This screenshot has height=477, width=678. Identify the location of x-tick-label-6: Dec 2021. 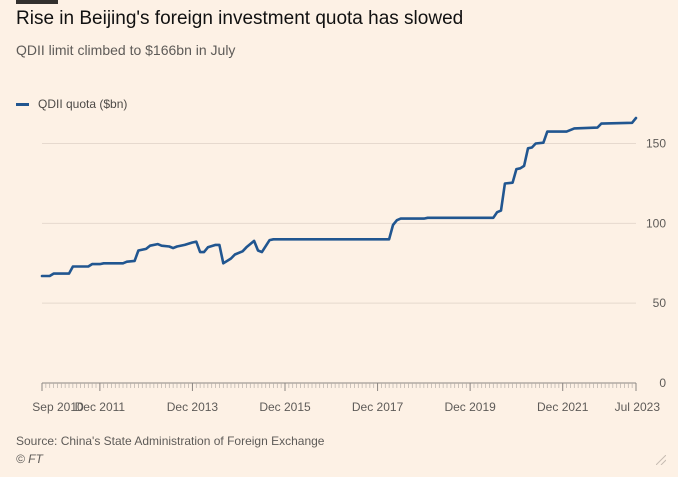
(563, 407).